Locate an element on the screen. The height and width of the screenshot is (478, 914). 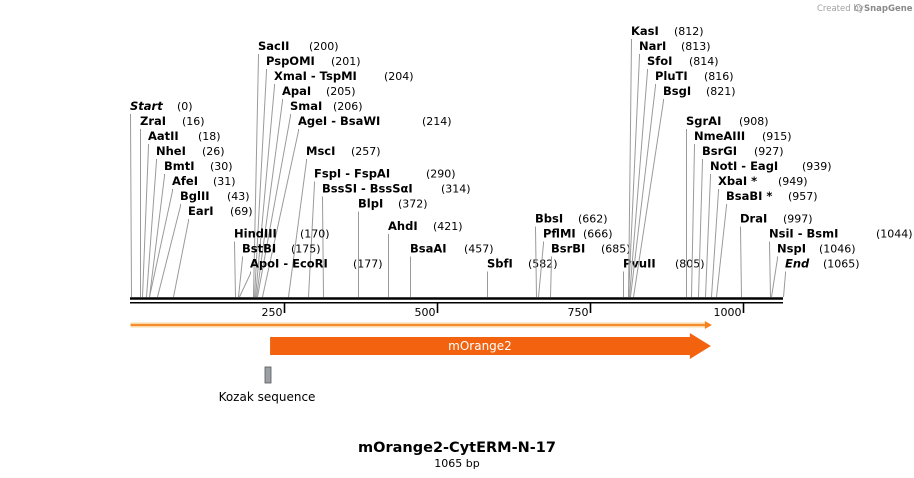
site-ahdi: AhdI (421) is located at coordinates (425, 258).